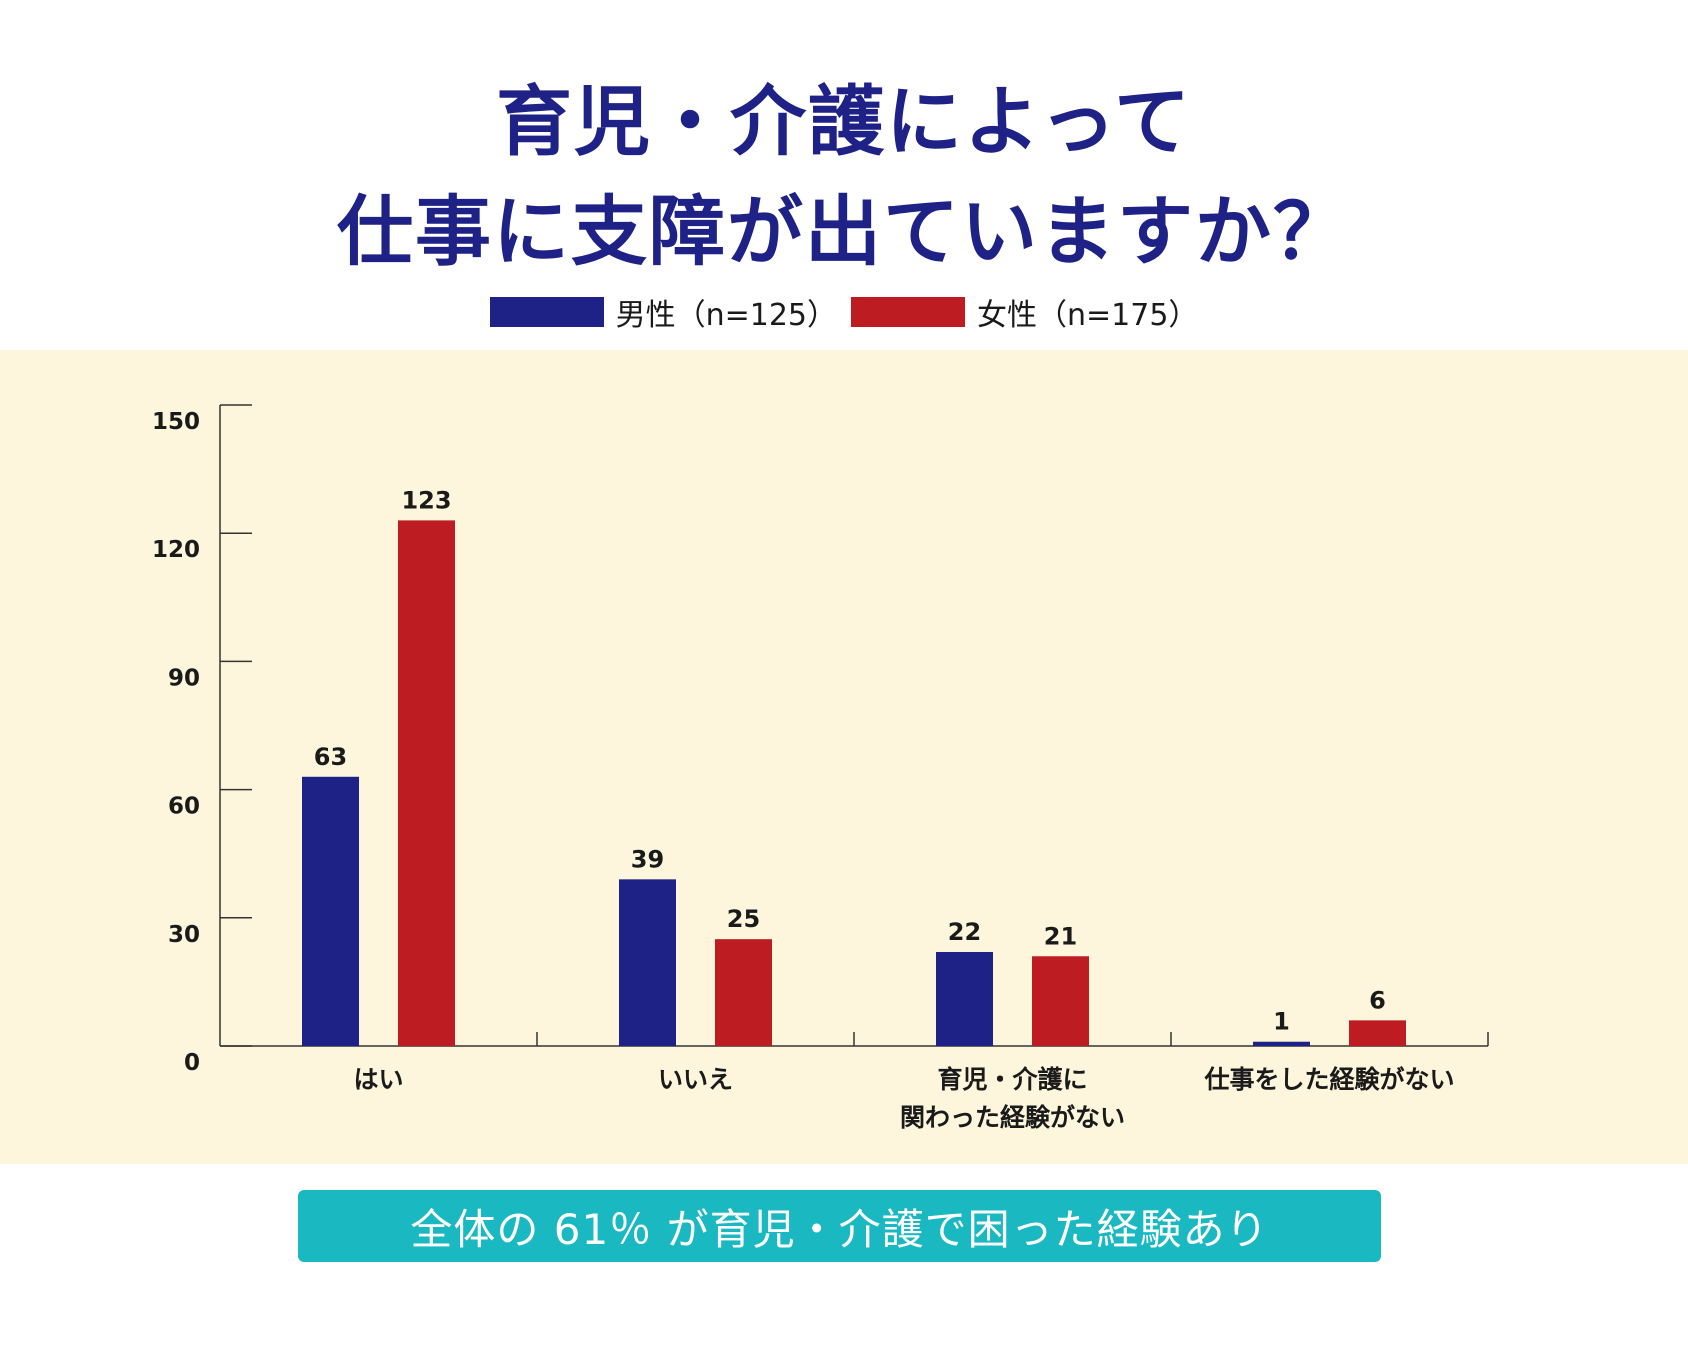 The height and width of the screenshot is (1350, 1688). Describe the element at coordinates (184, 807) in the screenshot. I see `y-tick-label: 60` at that location.